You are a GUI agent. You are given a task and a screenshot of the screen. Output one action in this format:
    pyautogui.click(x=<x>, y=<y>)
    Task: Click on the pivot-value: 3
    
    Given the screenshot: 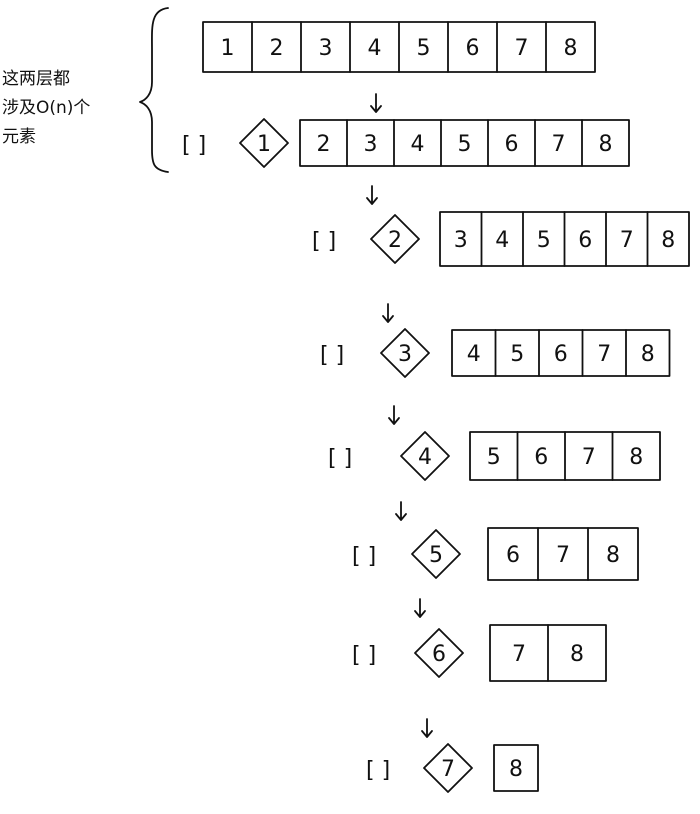 What is the action you would take?
    pyautogui.click(x=405, y=354)
    